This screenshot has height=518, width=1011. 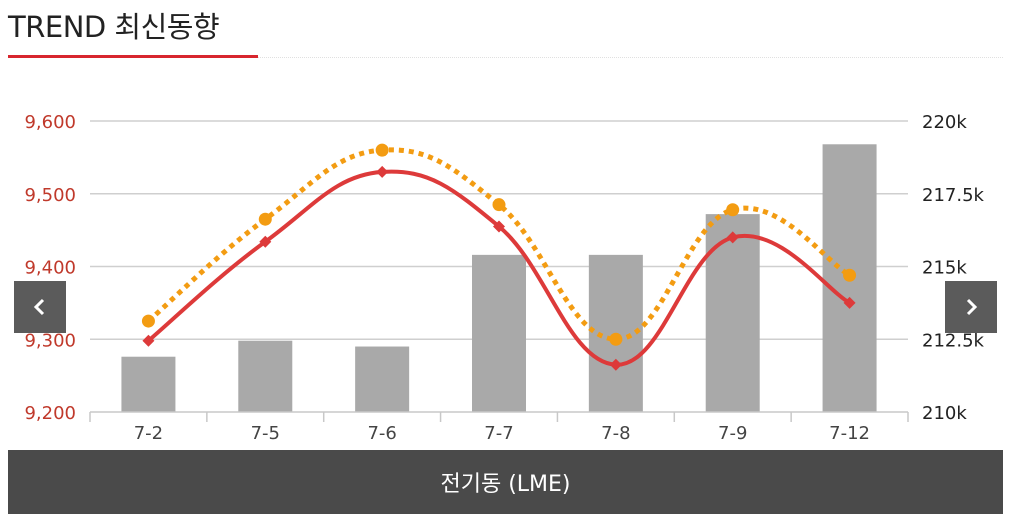 I want to click on left-axis-tick-label: 9,300, so click(x=50, y=340).